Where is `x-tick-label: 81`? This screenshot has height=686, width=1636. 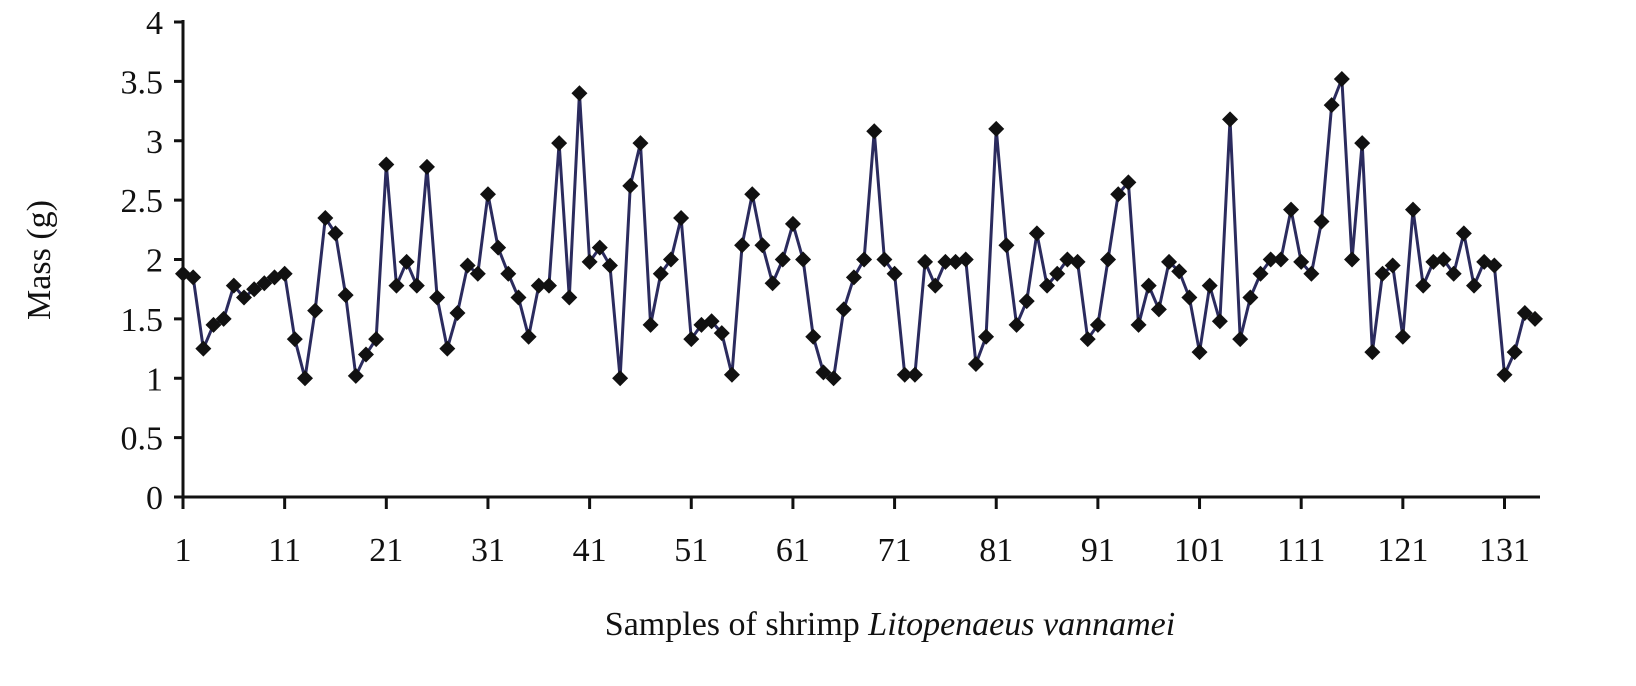 x-tick-label: 81 is located at coordinates (996, 550).